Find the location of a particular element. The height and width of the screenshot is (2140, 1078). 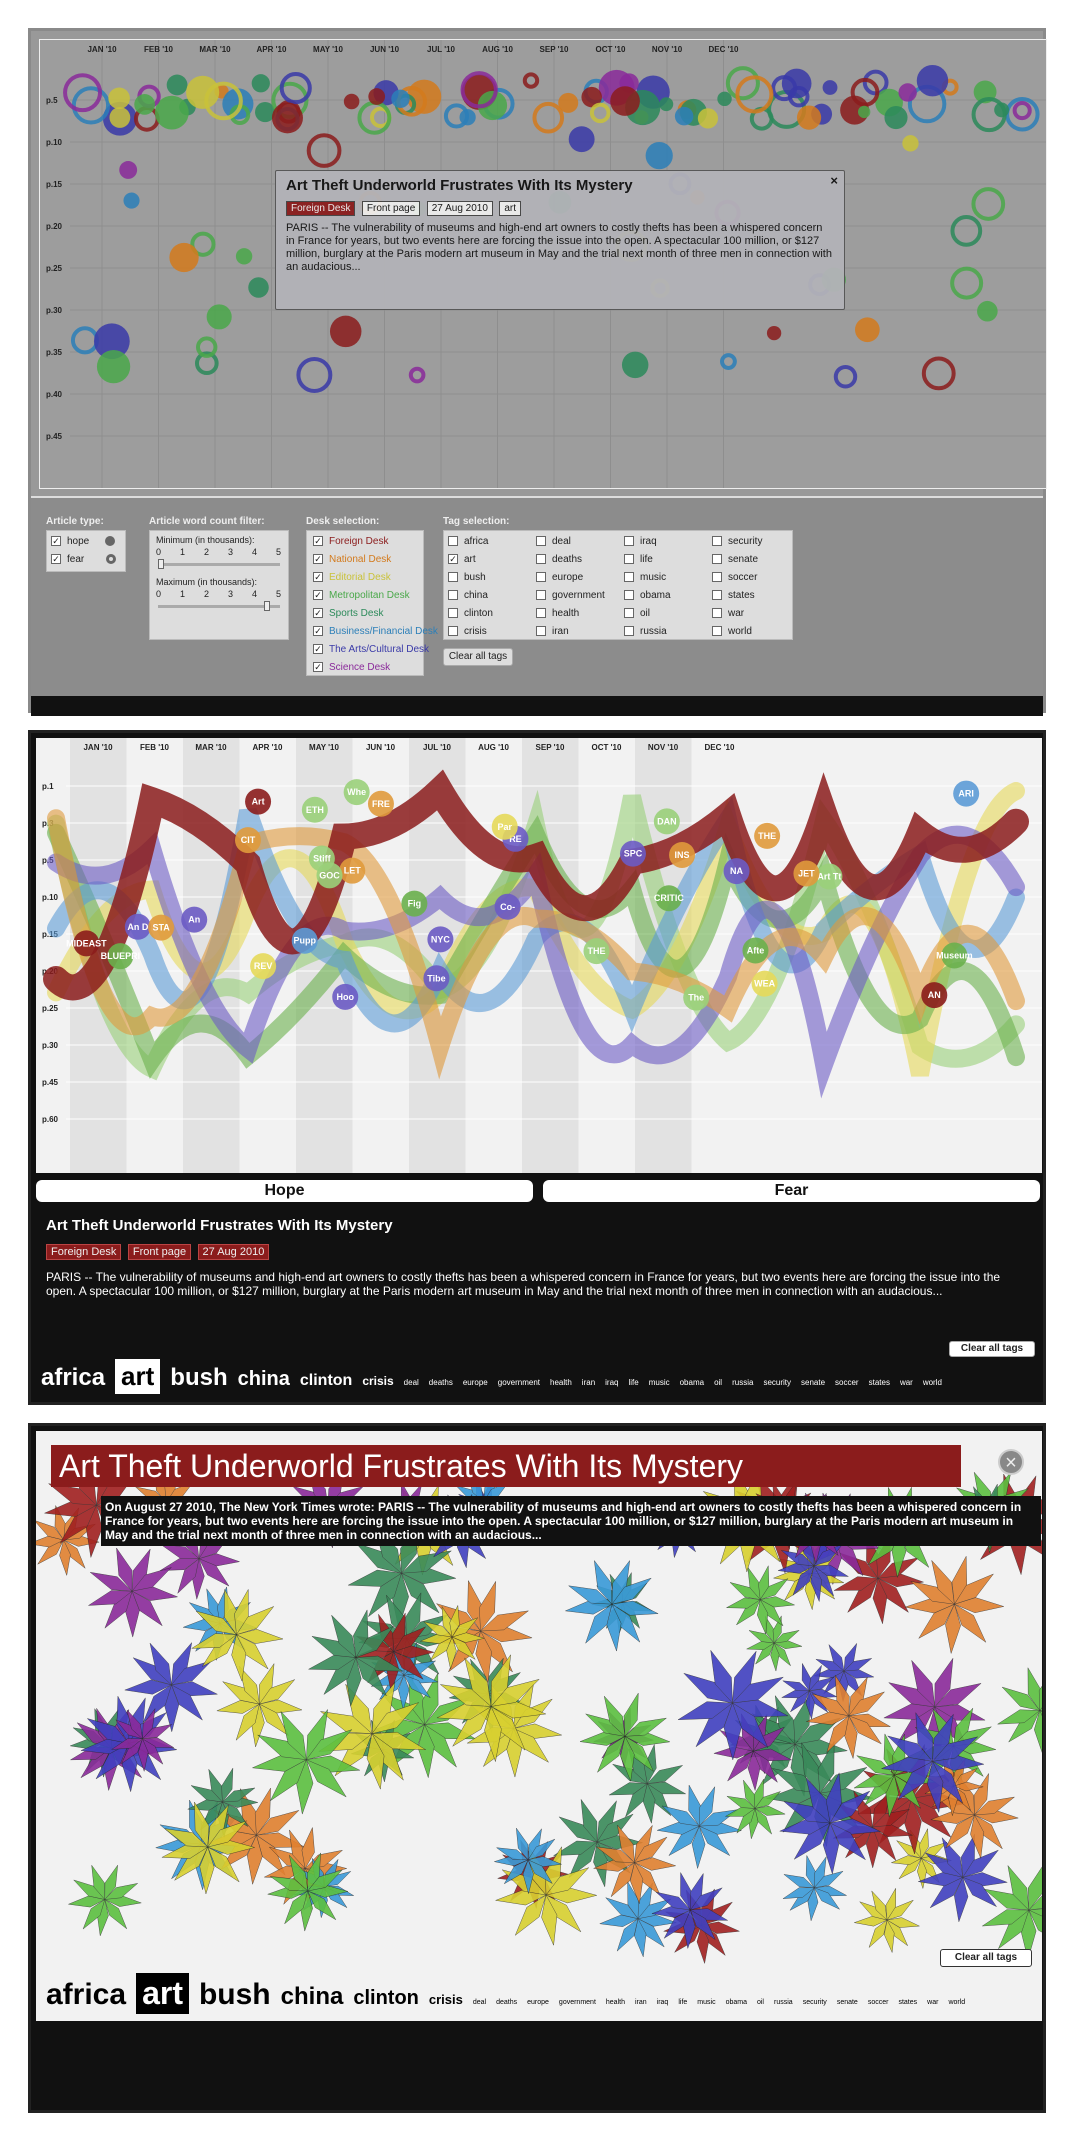

desk-option: ✓ Editorial Desk is located at coordinates (365, 578).